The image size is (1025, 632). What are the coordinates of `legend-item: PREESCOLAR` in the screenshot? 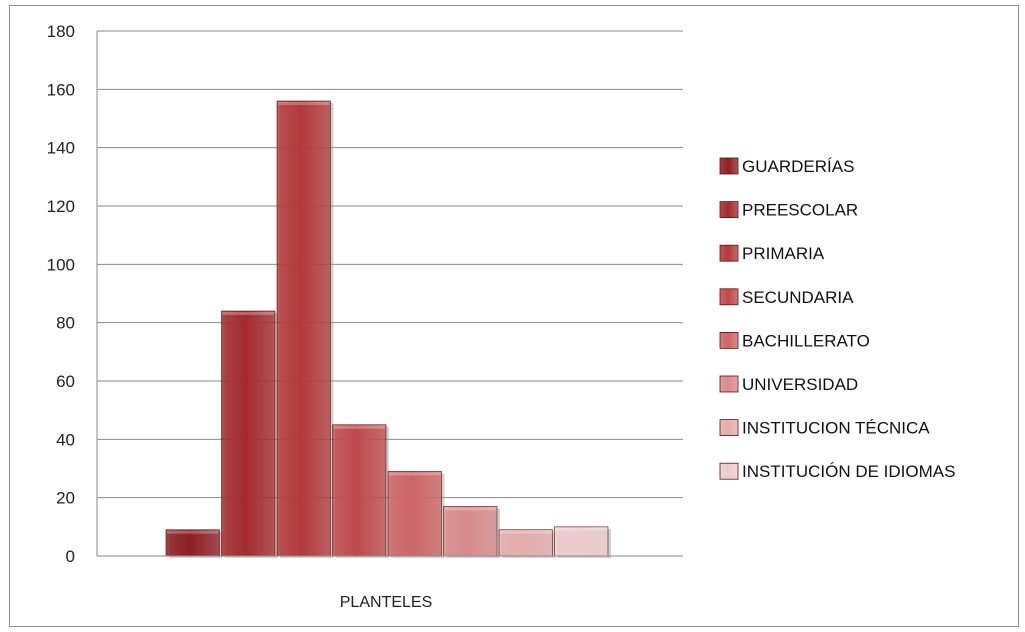 It's located at (788, 210).